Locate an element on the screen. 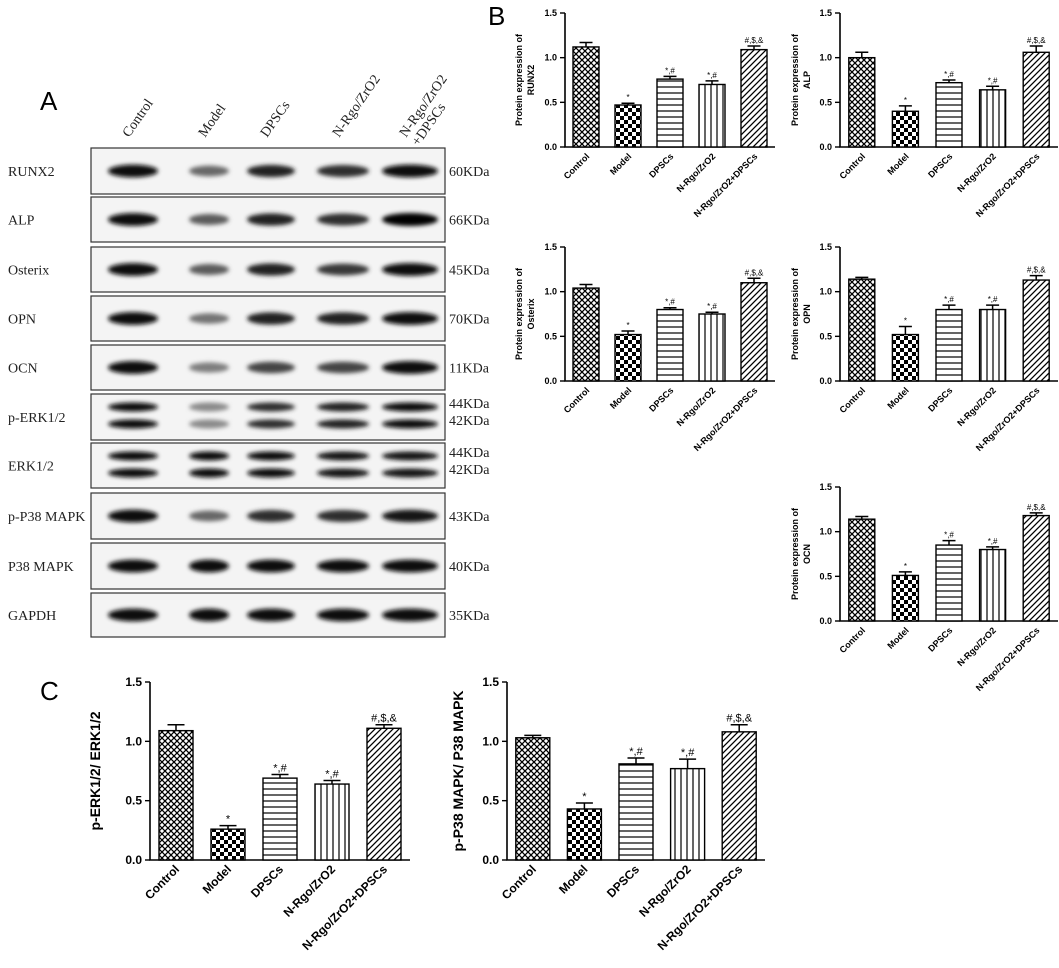 The width and height of the screenshot is (1059, 968). blot-kda-label: 11KDa is located at coordinates (469, 369).